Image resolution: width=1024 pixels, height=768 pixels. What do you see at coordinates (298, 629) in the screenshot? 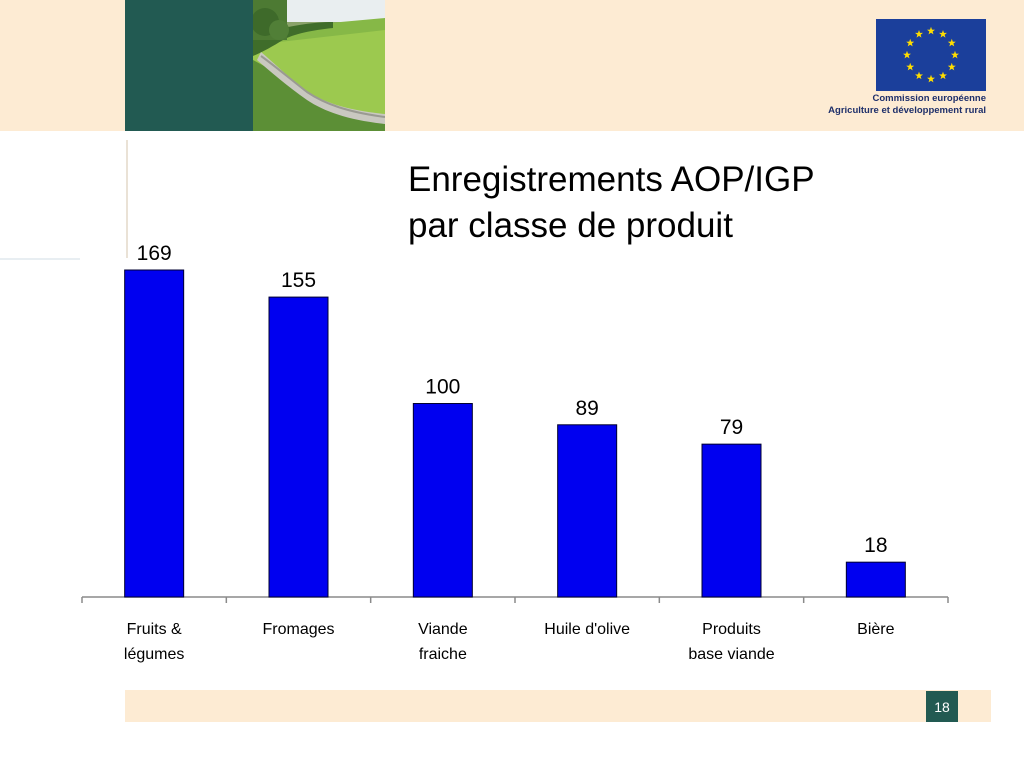
I see `category-label: Fromages` at bounding box center [298, 629].